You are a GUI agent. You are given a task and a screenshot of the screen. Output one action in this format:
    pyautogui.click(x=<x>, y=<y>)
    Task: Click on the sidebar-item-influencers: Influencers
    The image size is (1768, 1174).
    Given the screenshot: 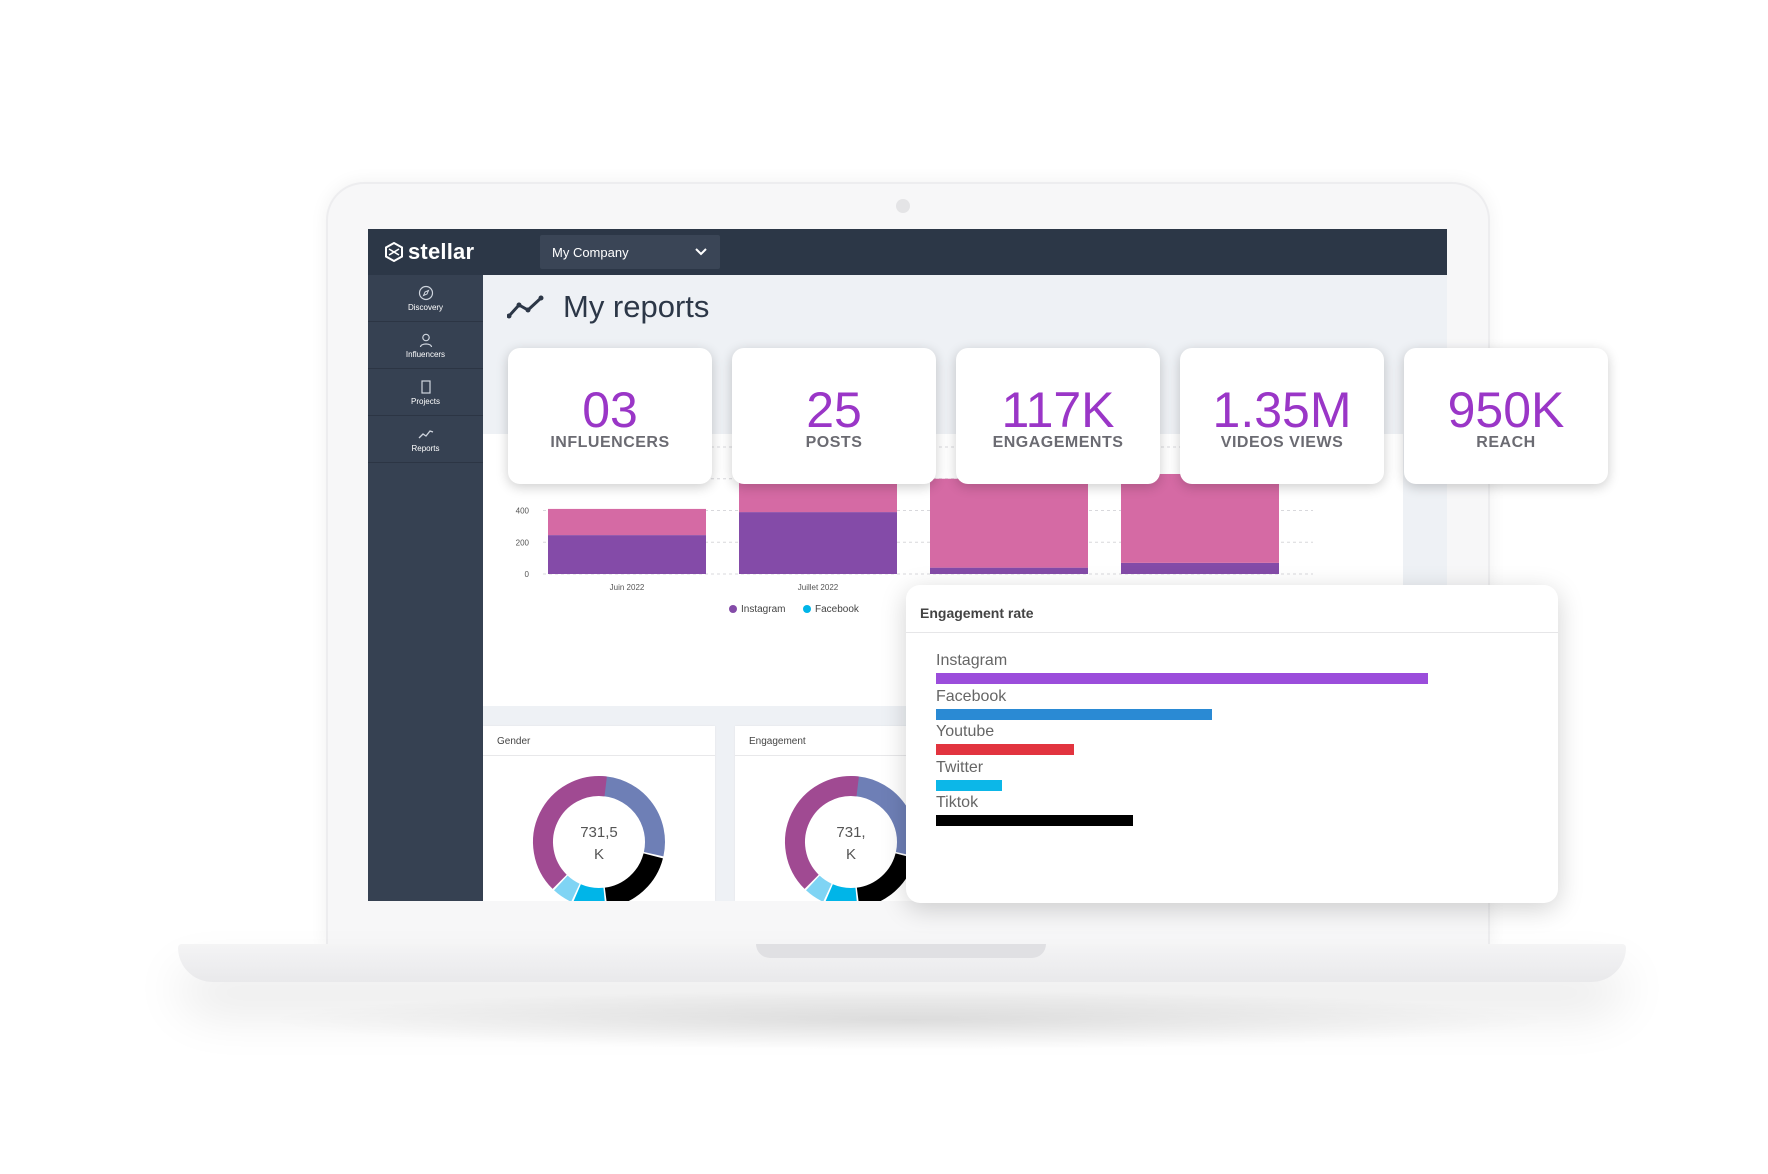 What is the action you would take?
    pyautogui.click(x=425, y=345)
    